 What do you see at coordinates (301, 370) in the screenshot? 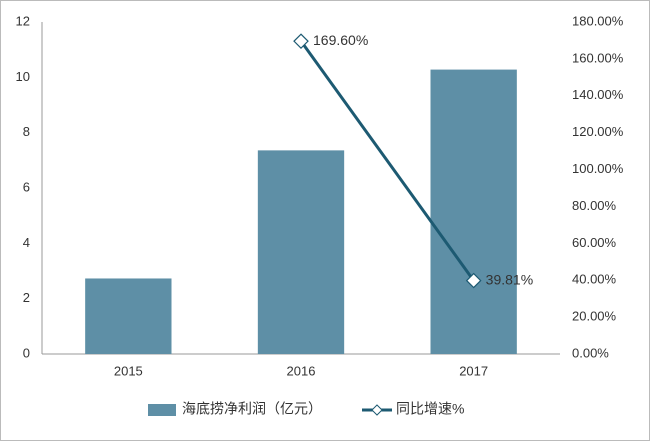
I see `x-tick-label: 2016` at bounding box center [301, 370].